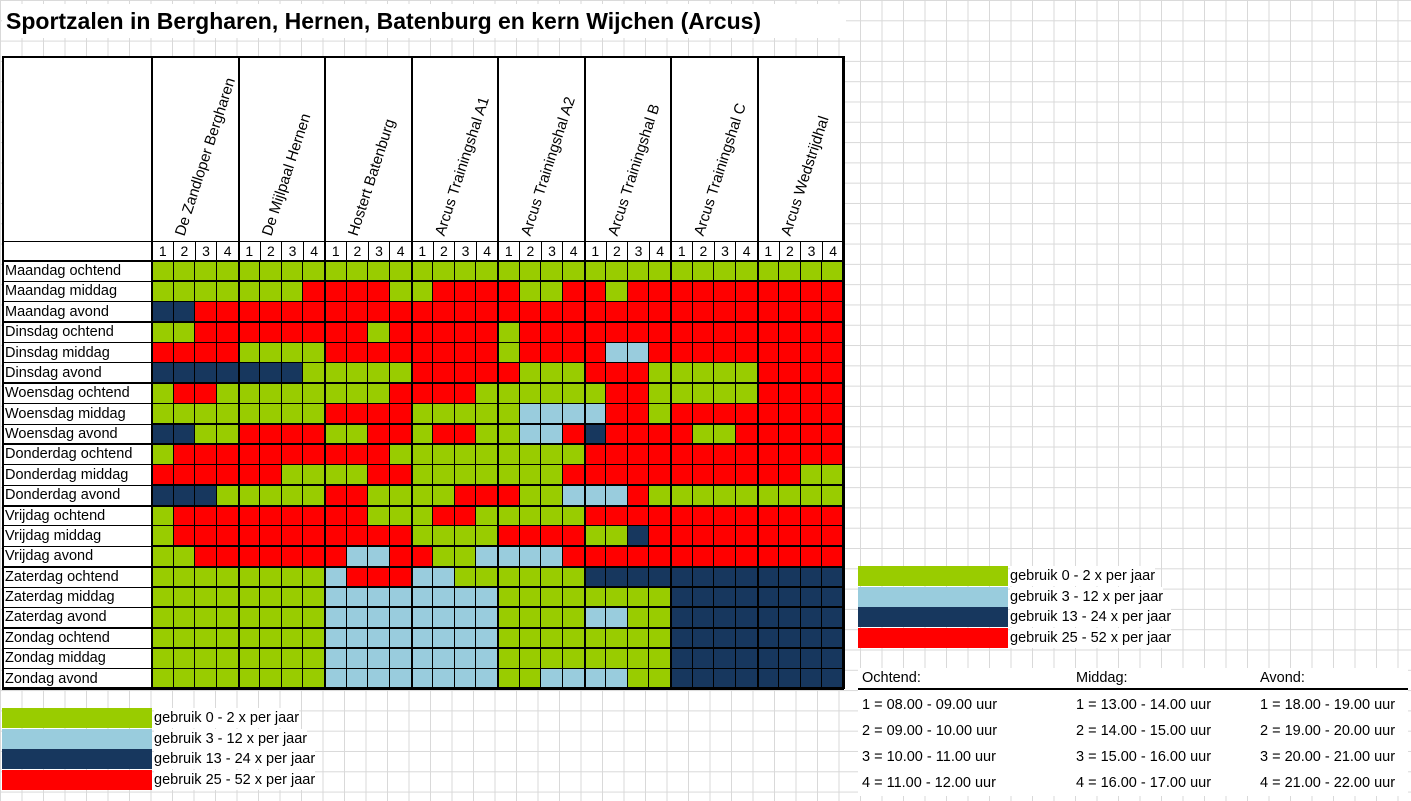  Describe the element at coordinates (805, 176) in the screenshot. I see `hall-name: Arcus Wedstrijdhal` at that location.